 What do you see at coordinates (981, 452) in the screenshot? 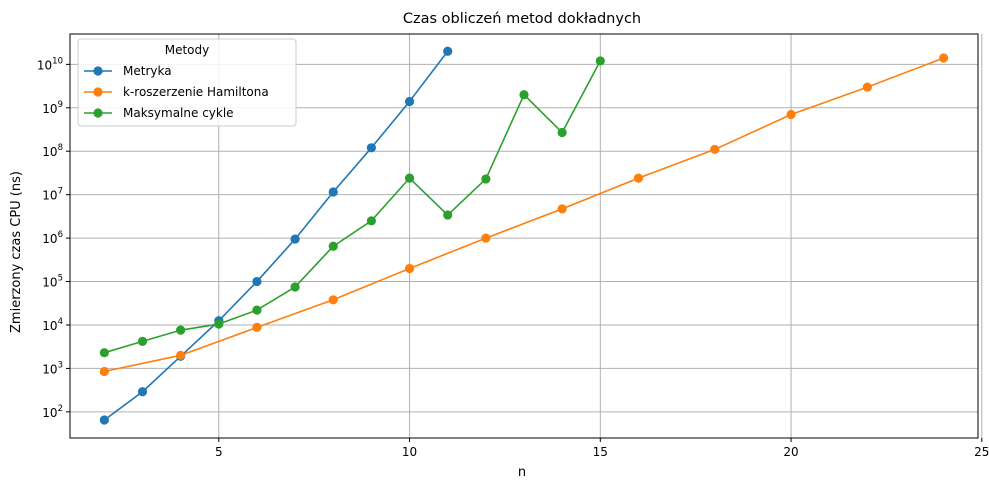
I see `x-tick-label: 25` at bounding box center [981, 452].